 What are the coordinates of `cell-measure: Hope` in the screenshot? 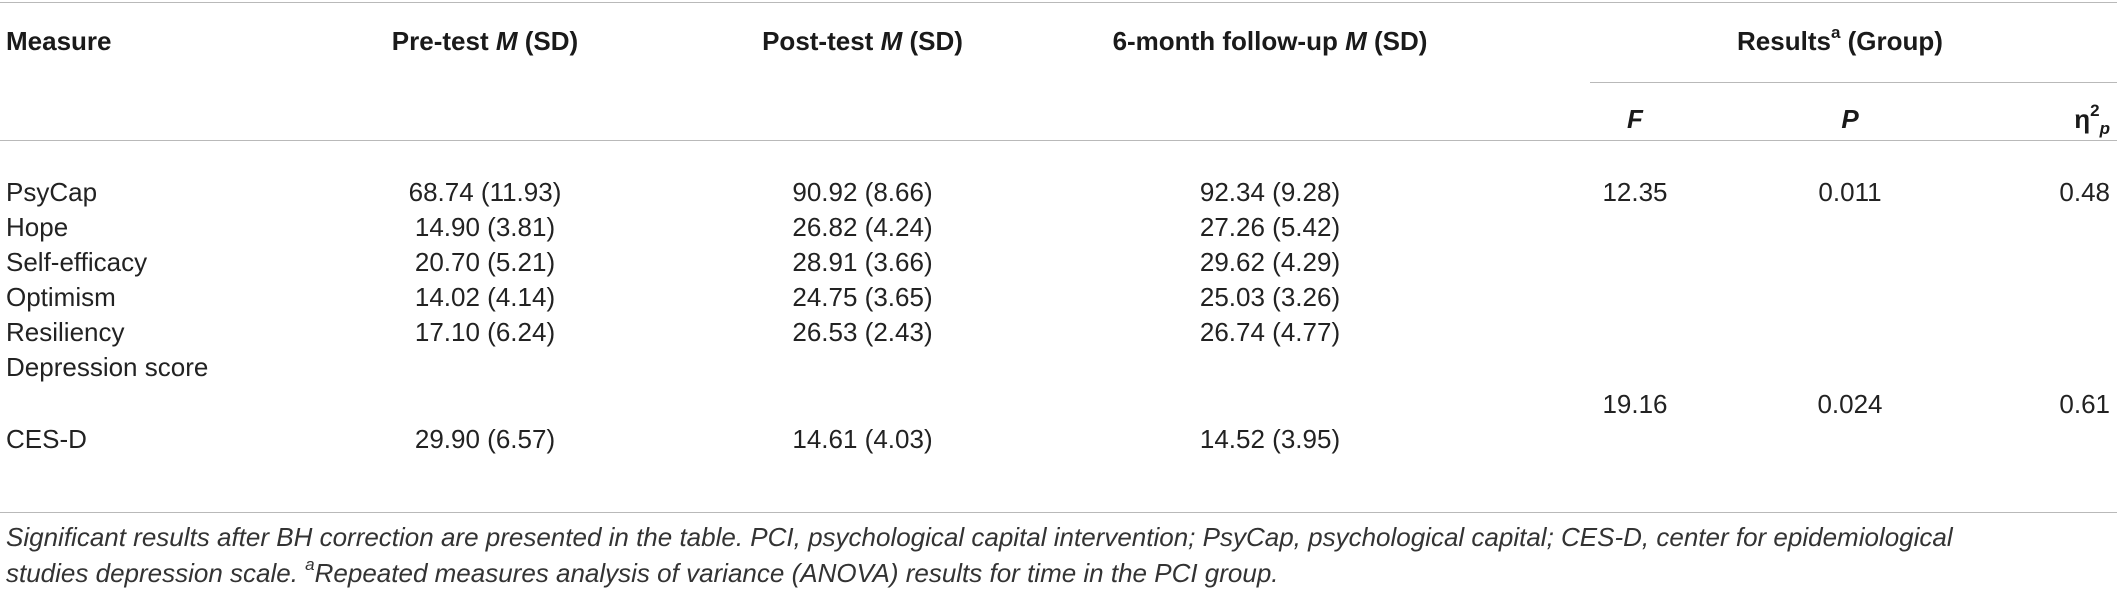 It's located at (37, 227).